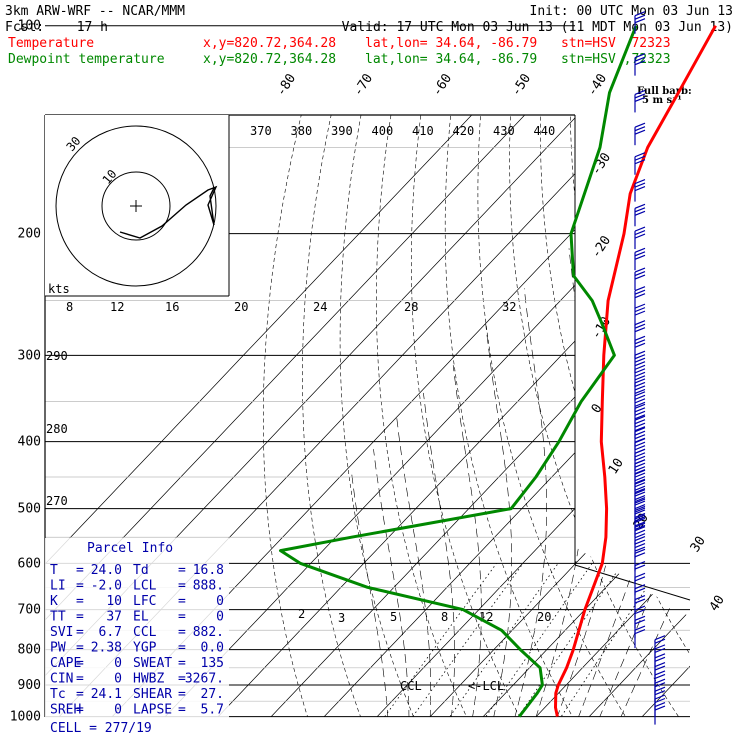  I want to click on full-barb-title: Full barb:, so click(664, 91).